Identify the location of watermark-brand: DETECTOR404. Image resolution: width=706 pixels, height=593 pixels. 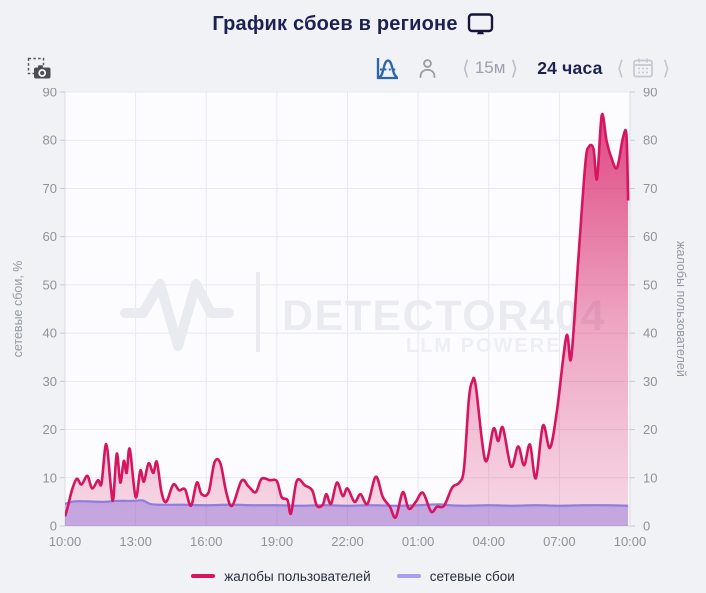
(444, 316).